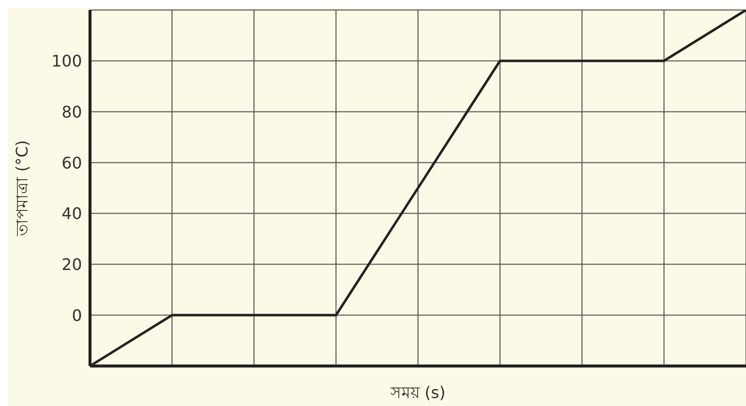  What do you see at coordinates (72, 264) in the screenshot?
I see `y-tick-label: 20` at bounding box center [72, 264].